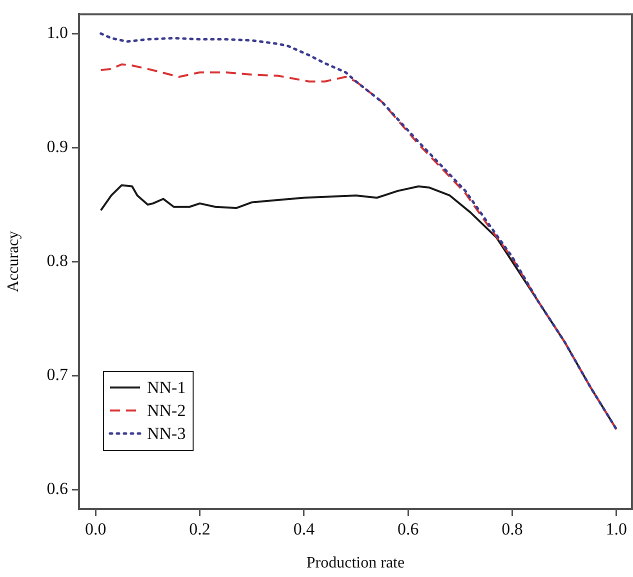 The height and width of the screenshot is (577, 633). I want to click on x-axis-title: Production rate, so click(355, 563).